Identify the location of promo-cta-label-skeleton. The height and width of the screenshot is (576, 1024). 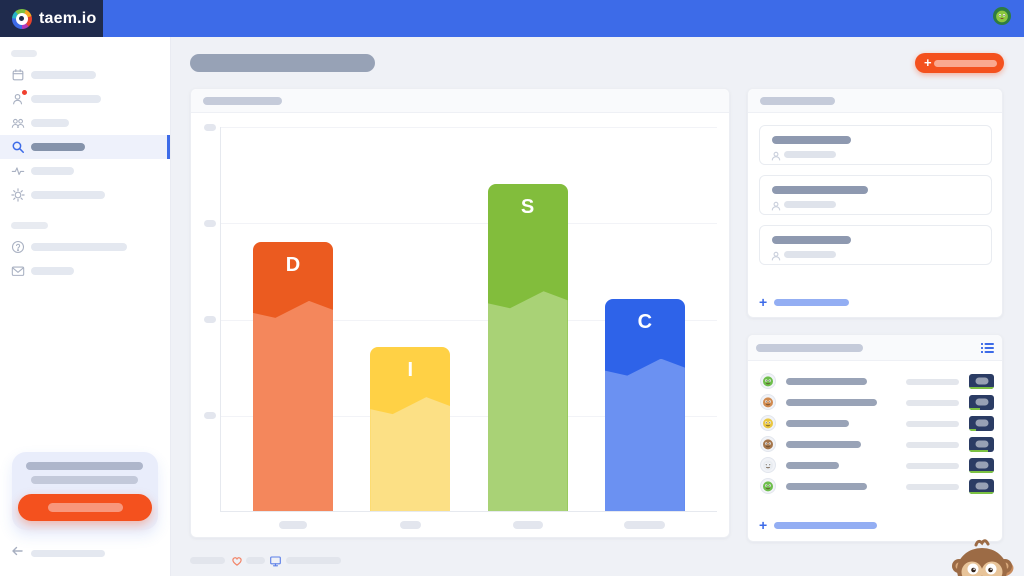
(85, 507).